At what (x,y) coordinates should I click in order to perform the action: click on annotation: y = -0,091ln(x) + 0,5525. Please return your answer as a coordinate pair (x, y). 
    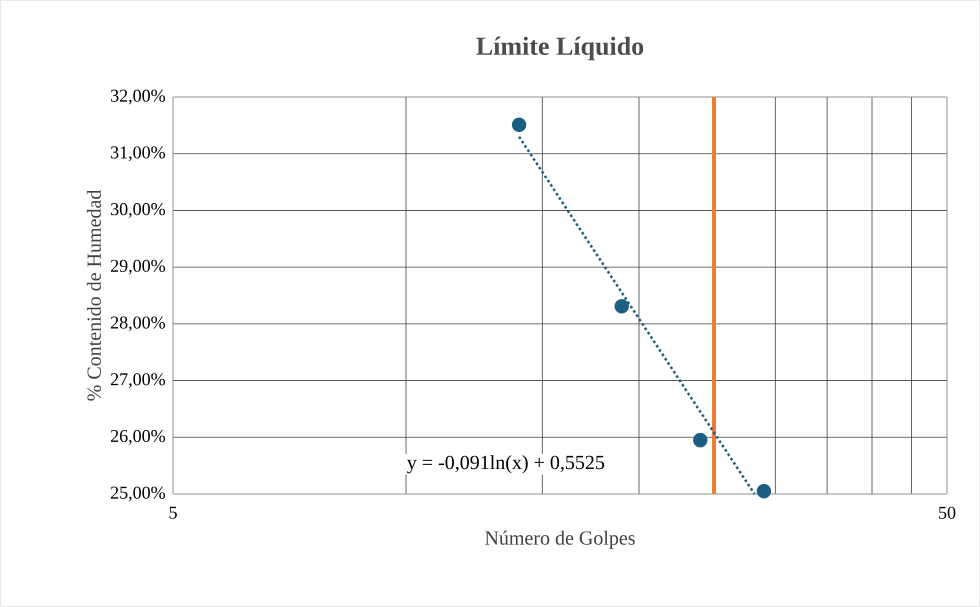
    Looking at the image, I should click on (505, 464).